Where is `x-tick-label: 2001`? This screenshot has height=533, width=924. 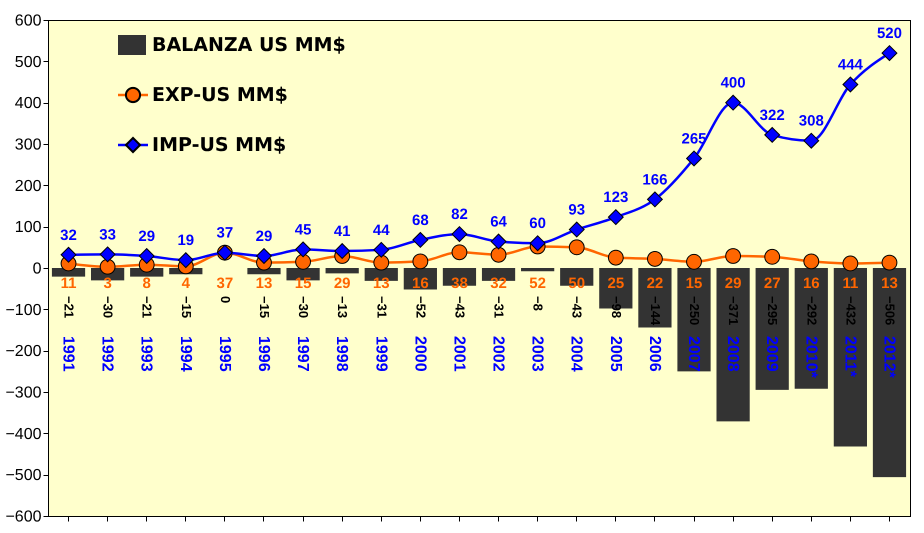 x-tick-label: 2001 is located at coordinates (459, 354).